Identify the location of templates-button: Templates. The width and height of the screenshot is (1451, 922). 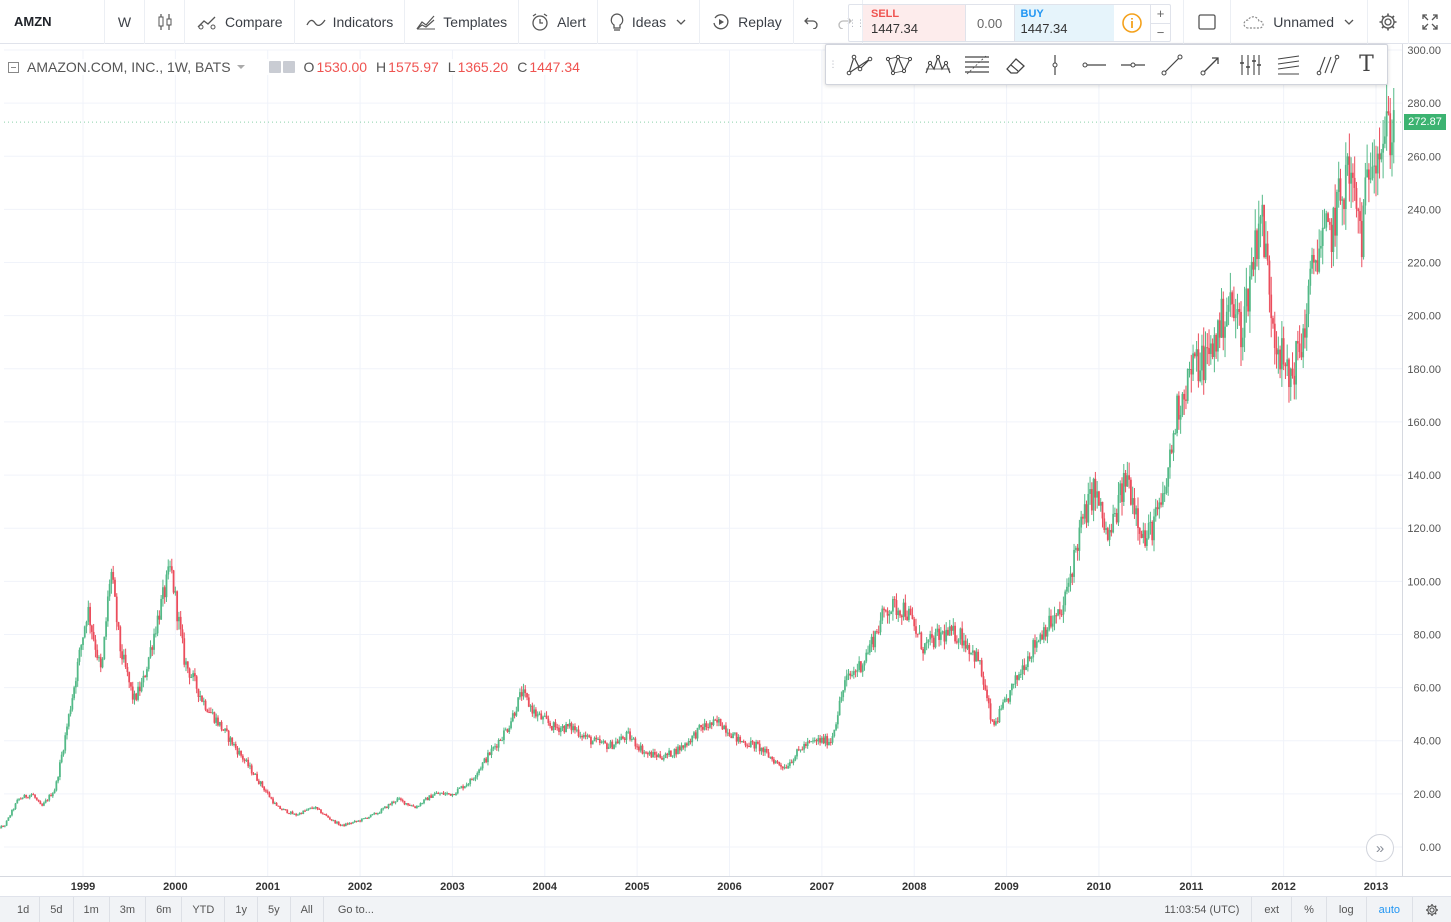
(462, 22).